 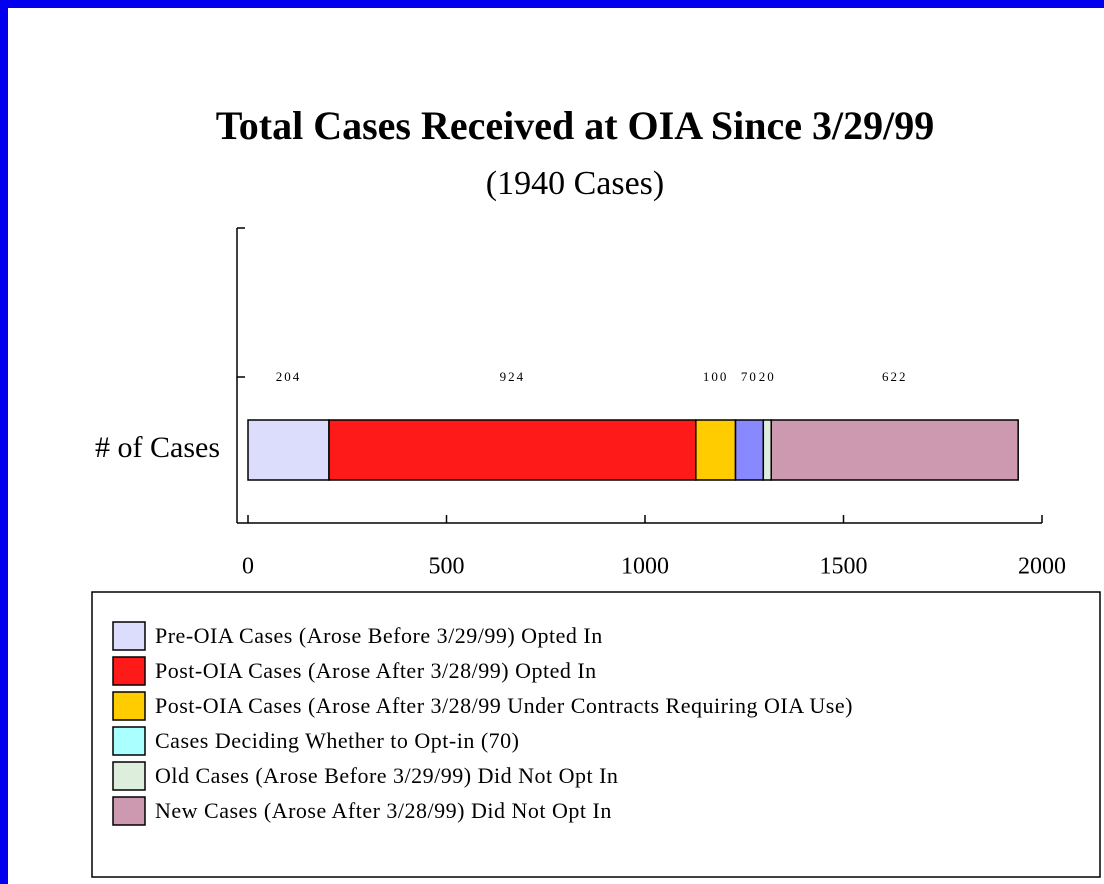 What do you see at coordinates (513, 376) in the screenshot?
I see `value-label: 924` at bounding box center [513, 376].